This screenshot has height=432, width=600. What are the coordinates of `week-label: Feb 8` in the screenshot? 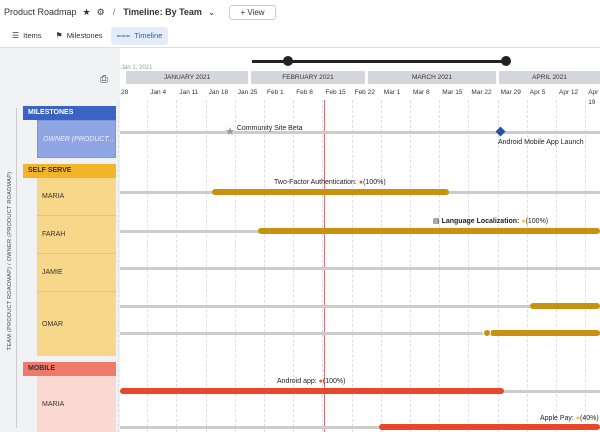 It's located at (304, 92).